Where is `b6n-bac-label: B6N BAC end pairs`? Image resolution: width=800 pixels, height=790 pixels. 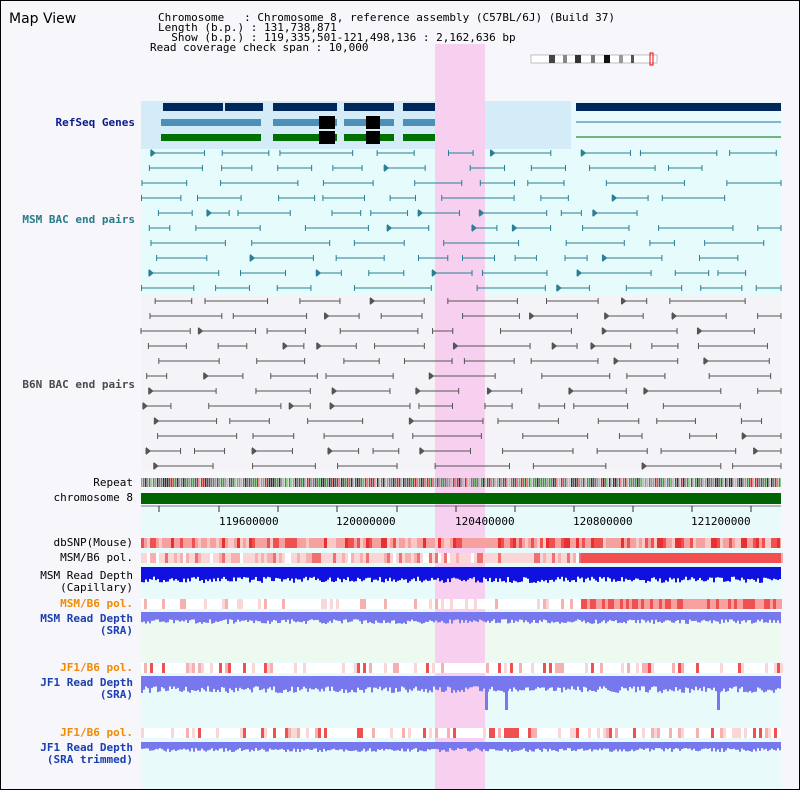 b6n-bac-label: B6N BAC end pairs is located at coordinates (78, 384).